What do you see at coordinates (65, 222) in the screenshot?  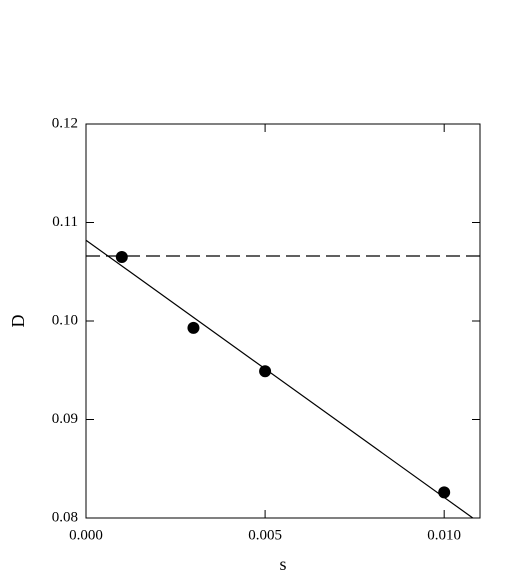 I see `y-tick-label: 0.11` at bounding box center [65, 222].